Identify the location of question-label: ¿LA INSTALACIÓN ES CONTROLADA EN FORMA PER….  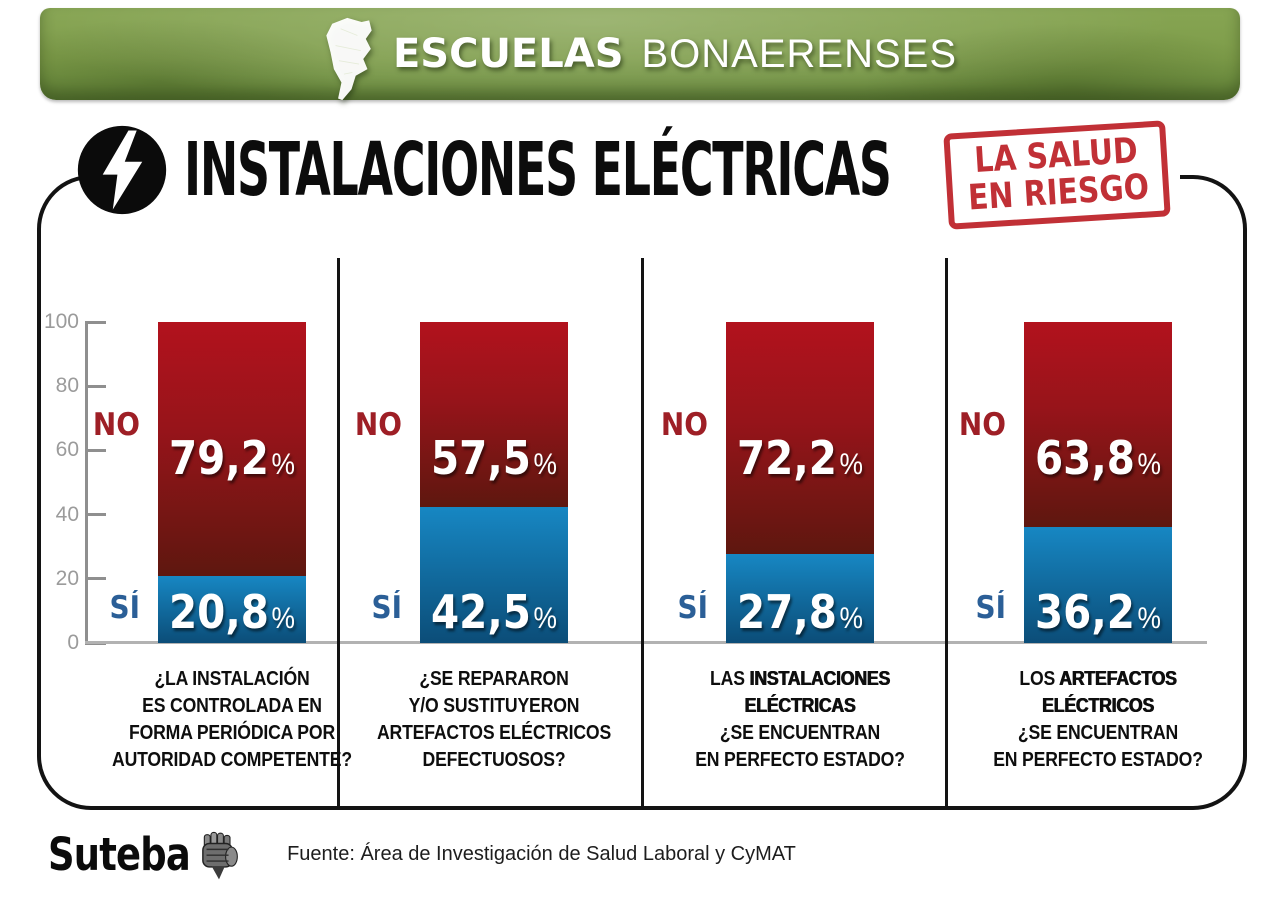
(231, 719).